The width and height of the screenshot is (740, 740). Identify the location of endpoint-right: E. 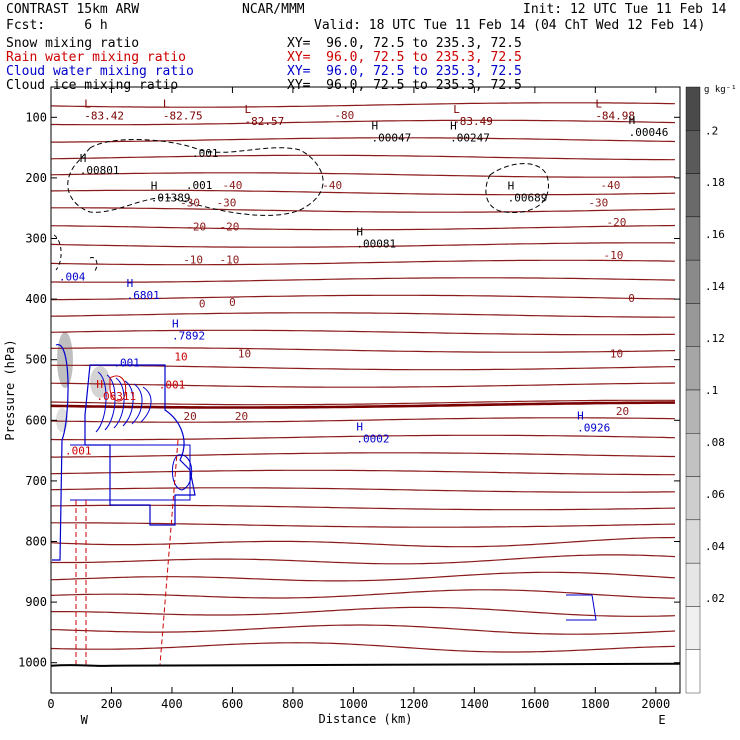
(661, 720).